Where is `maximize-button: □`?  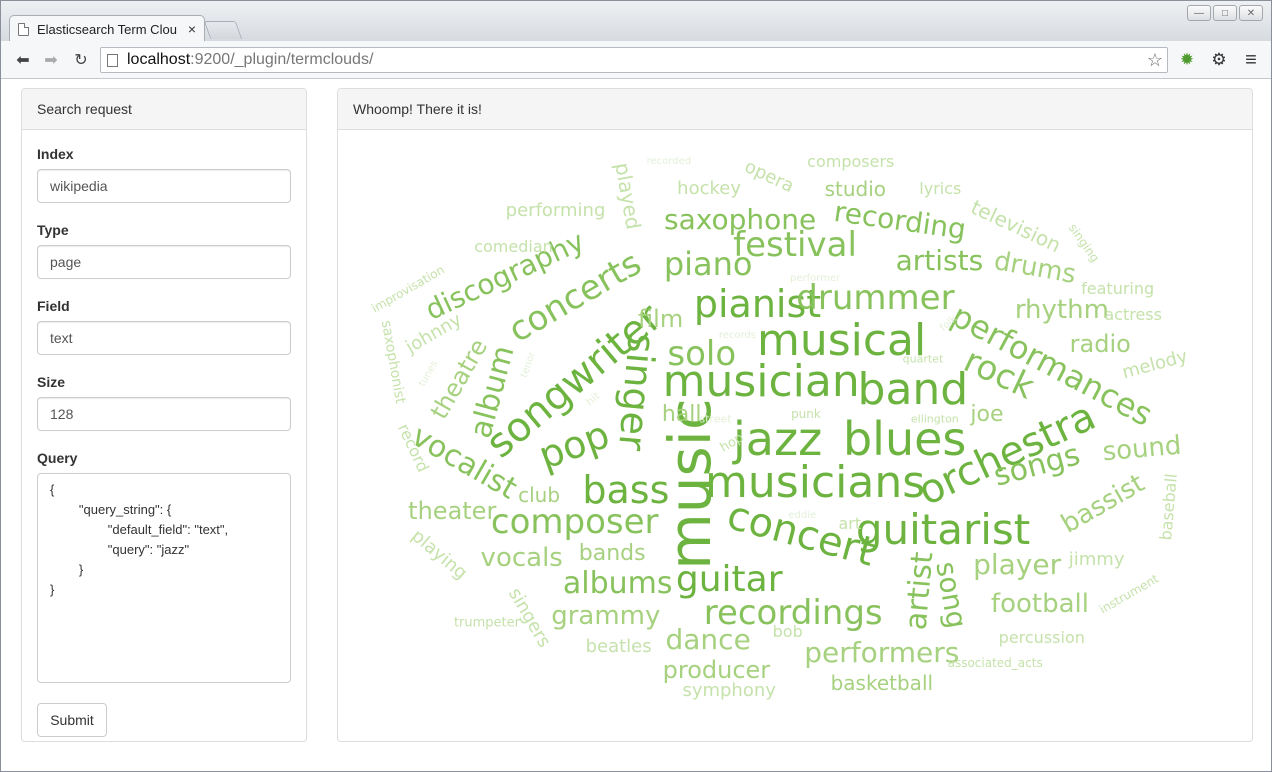
maximize-button: □ is located at coordinates (1225, 13).